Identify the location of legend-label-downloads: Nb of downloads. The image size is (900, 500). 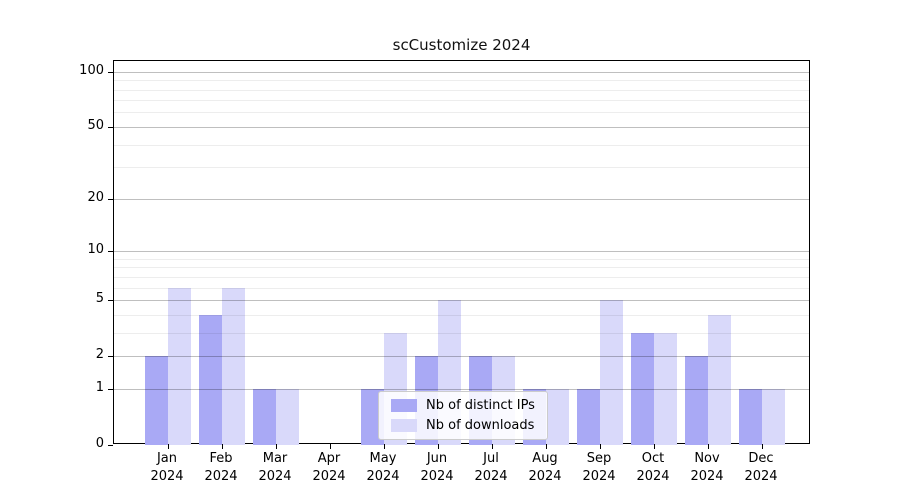
(480, 425).